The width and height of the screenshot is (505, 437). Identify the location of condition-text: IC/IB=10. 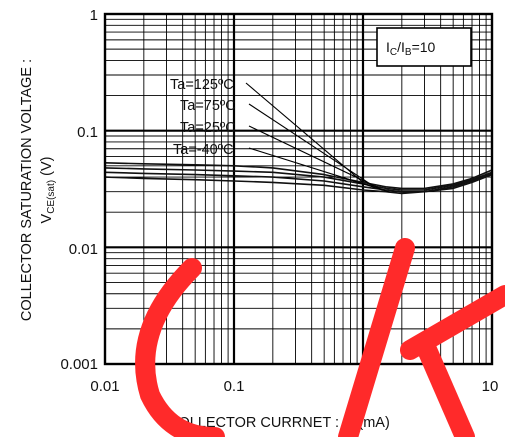
(411, 48).